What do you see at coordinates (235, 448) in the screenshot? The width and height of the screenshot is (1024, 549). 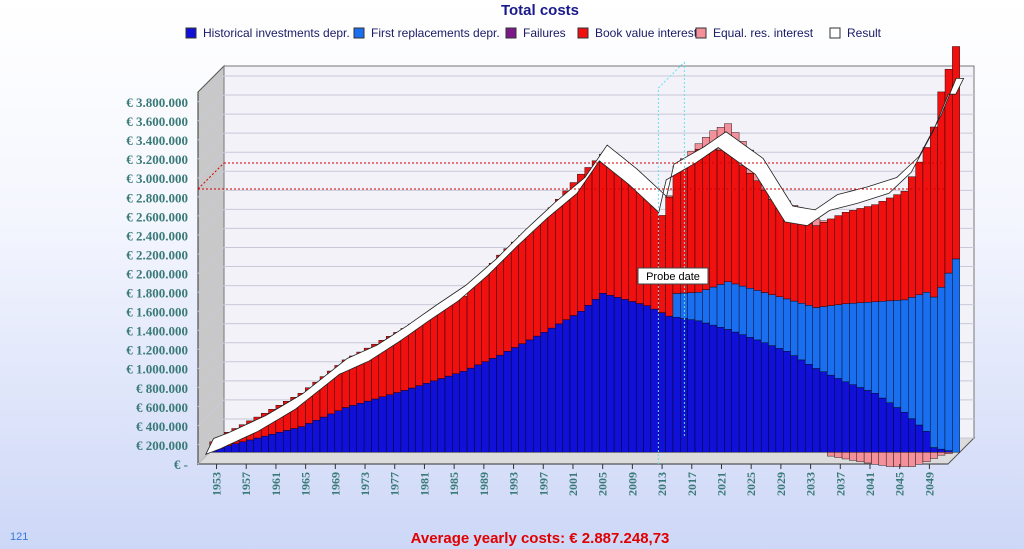 I see `bar-historical-1954` at bounding box center [235, 448].